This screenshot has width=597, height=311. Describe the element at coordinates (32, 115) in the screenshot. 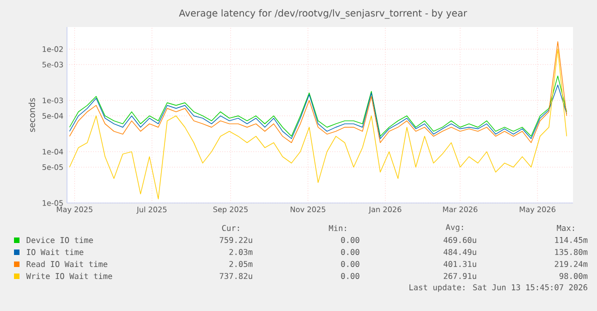

I see `y-axis-title: seconds` at that location.